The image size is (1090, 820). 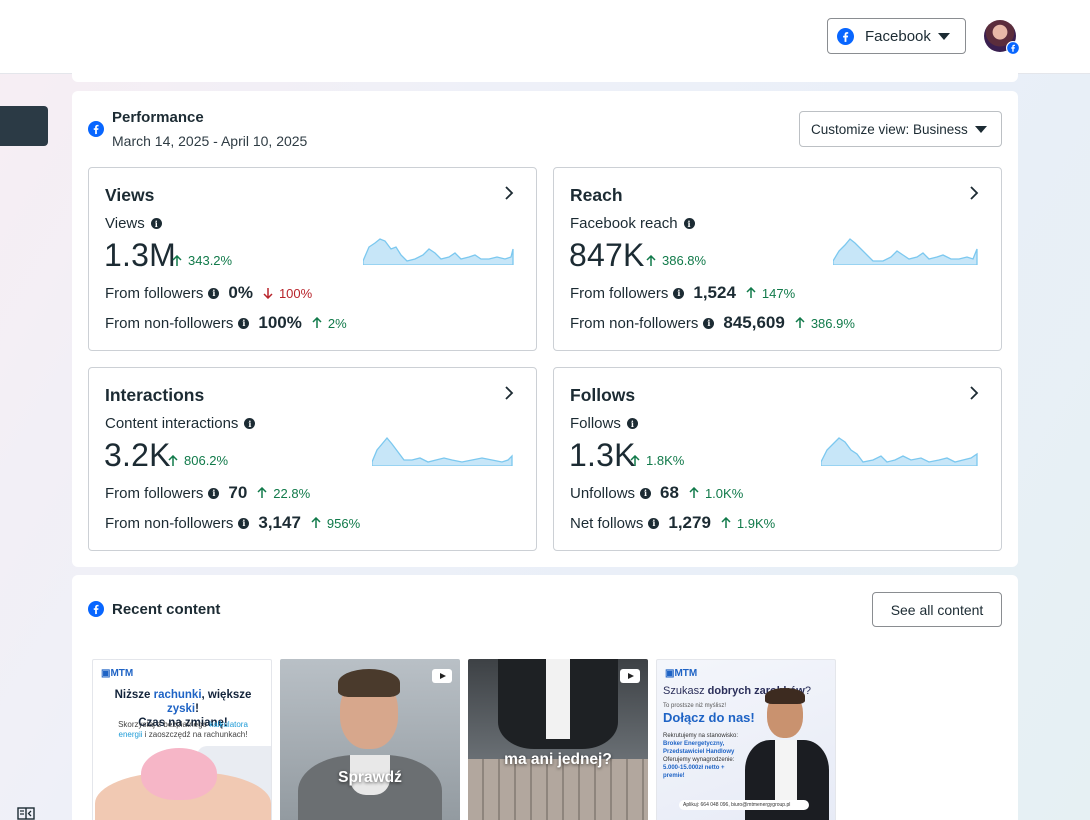 What do you see at coordinates (724, 493) in the screenshot?
I see `row-delta-text: 1.0K%` at bounding box center [724, 493].